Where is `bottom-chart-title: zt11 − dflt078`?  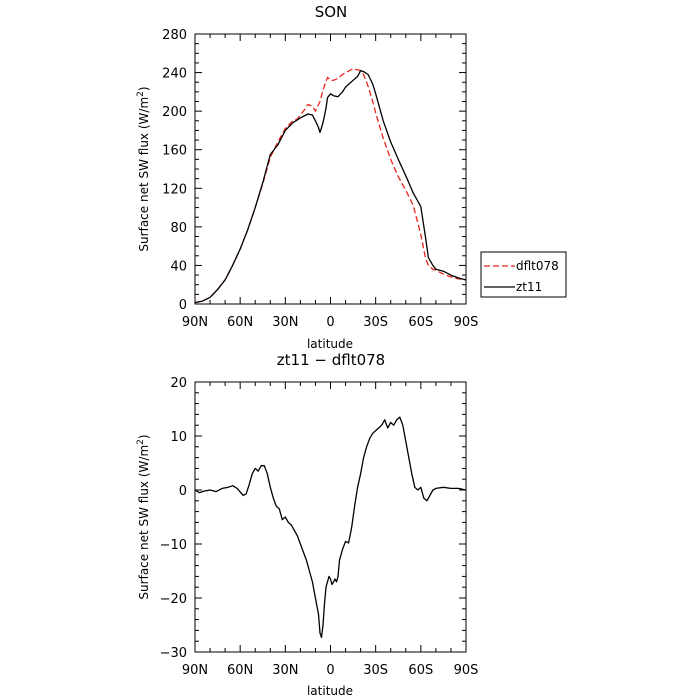 bottom-chart-title: zt11 − dflt078 is located at coordinates (331, 360).